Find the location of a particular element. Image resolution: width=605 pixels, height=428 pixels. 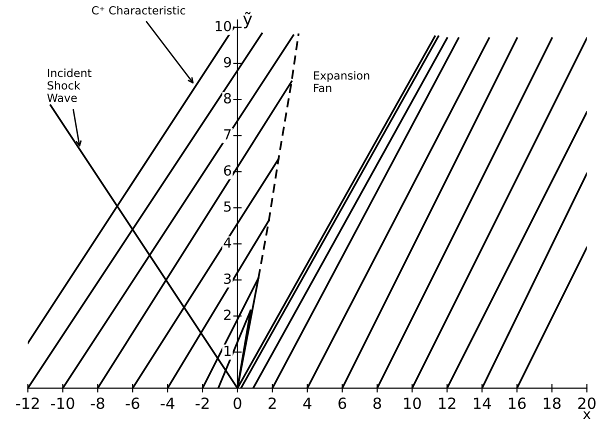

x-tick-label: 18 is located at coordinates (552, 403).